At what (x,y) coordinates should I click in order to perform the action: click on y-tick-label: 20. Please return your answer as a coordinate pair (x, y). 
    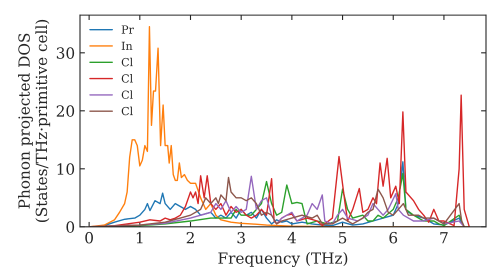
    Looking at the image, I should click on (65, 111).